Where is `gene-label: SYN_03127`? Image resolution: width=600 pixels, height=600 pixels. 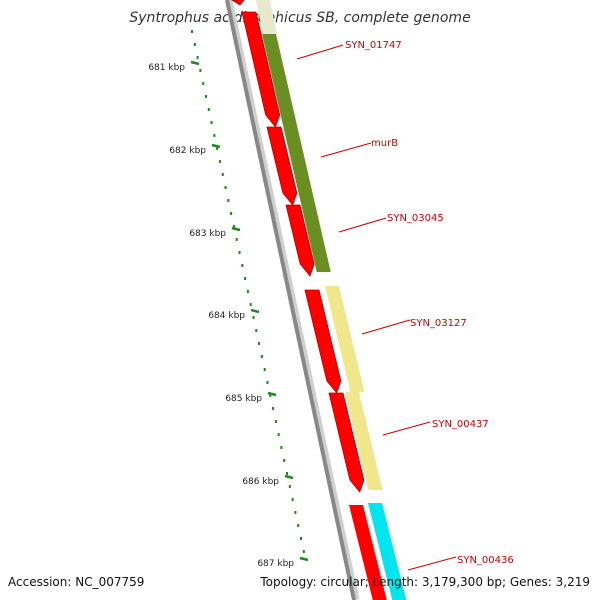
gene-label: SYN_03127 is located at coordinates (438, 323).